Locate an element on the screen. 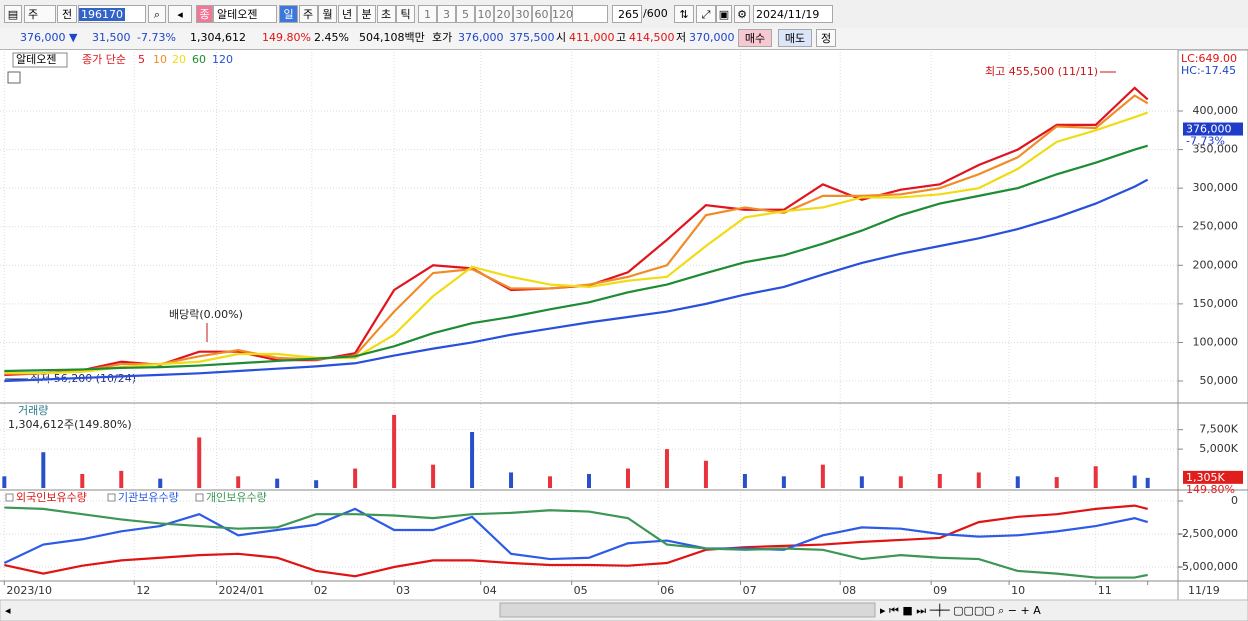  last-value-tag is located at coordinates (1213, 129).